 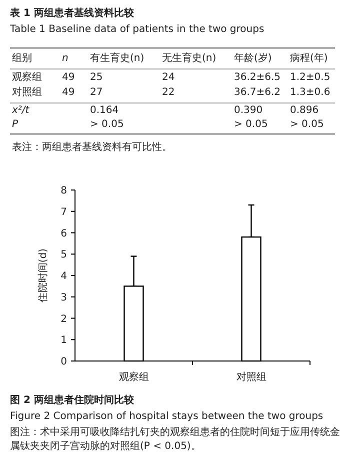 What do you see at coordinates (27, 77) in the screenshot?
I see `text: 观察组` at bounding box center [27, 77].